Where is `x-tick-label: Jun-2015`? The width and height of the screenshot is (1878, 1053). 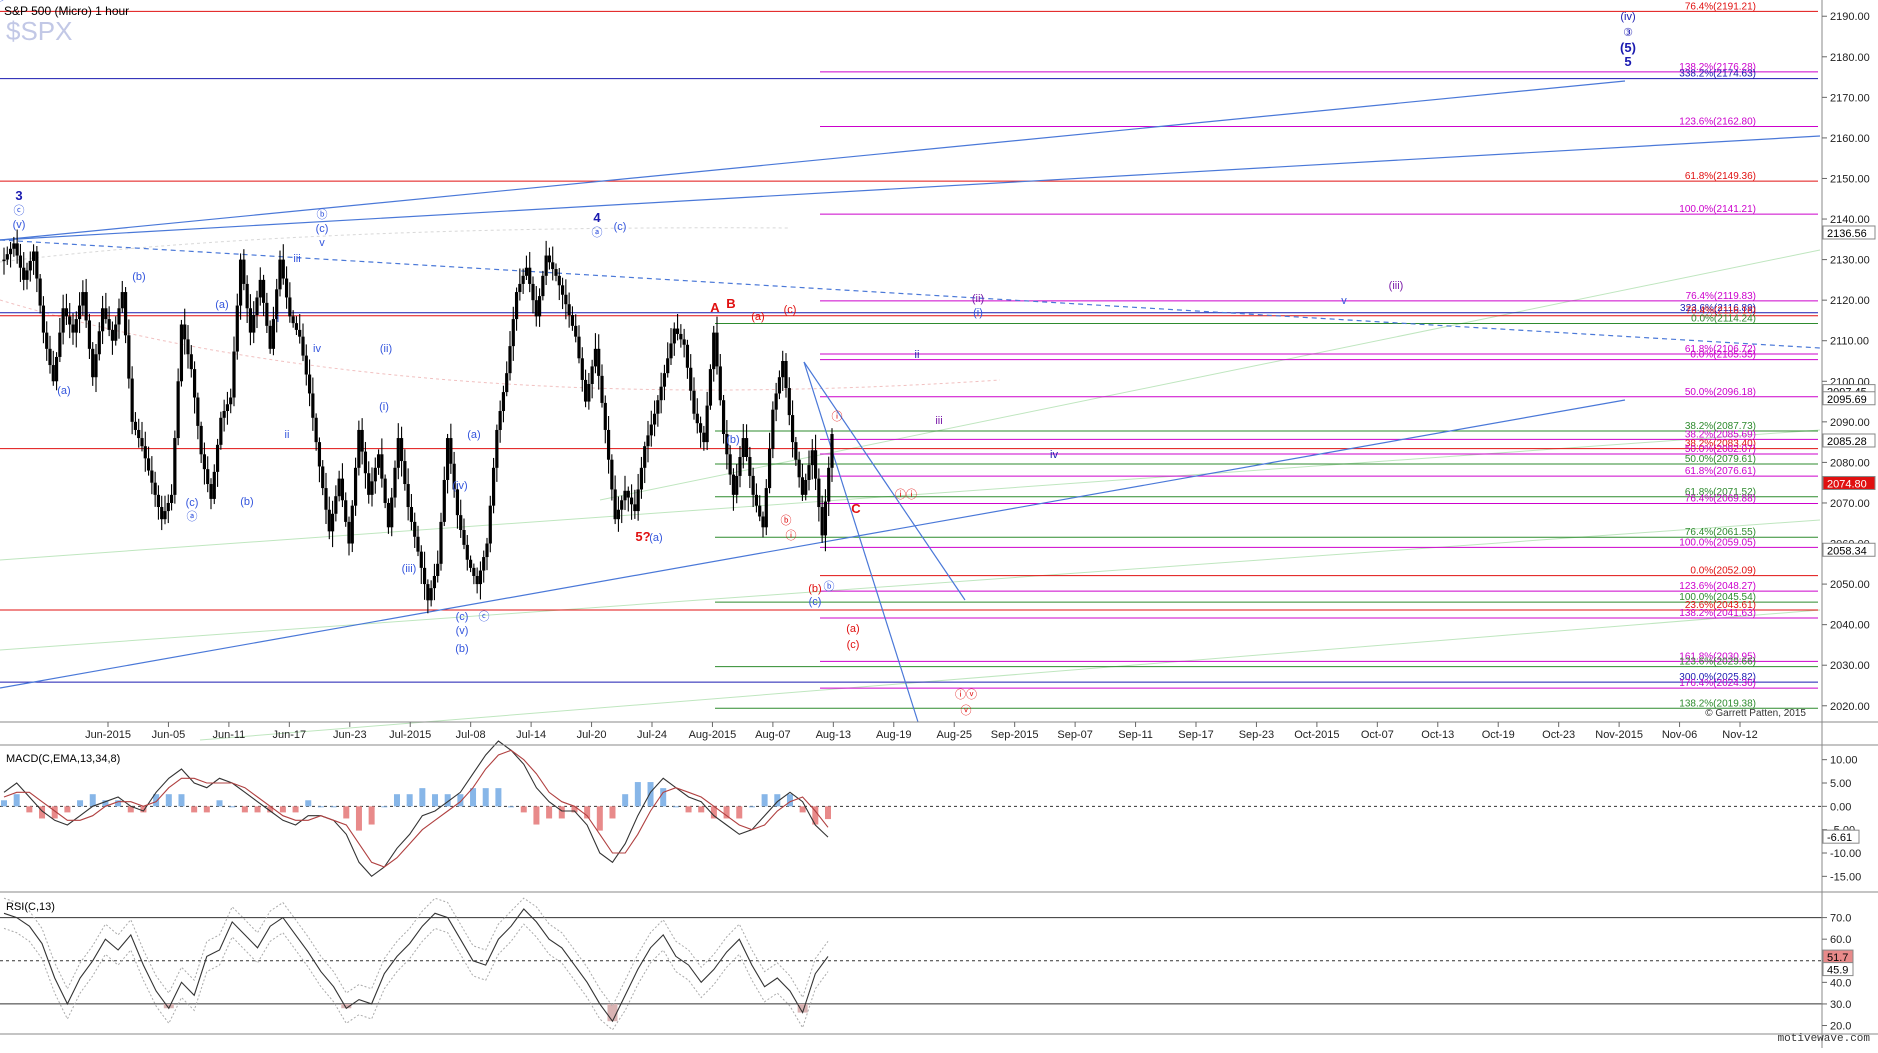 x-tick-label: Jun-2015 is located at coordinates (108, 735).